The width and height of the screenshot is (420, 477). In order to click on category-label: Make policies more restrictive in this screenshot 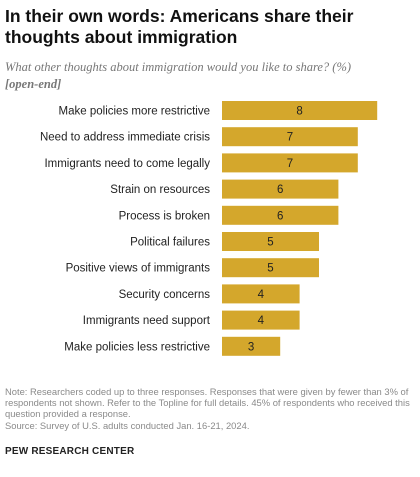, I will do `click(134, 112)`.